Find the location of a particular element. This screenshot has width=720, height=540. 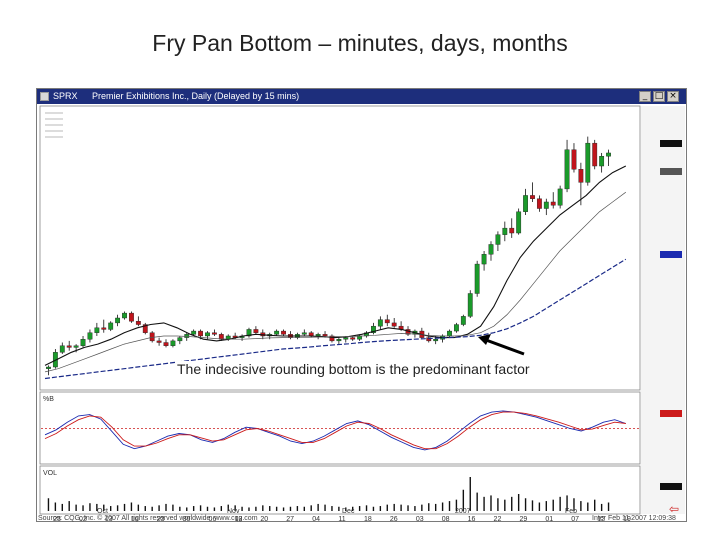

close-button: × is located at coordinates (673, 96).